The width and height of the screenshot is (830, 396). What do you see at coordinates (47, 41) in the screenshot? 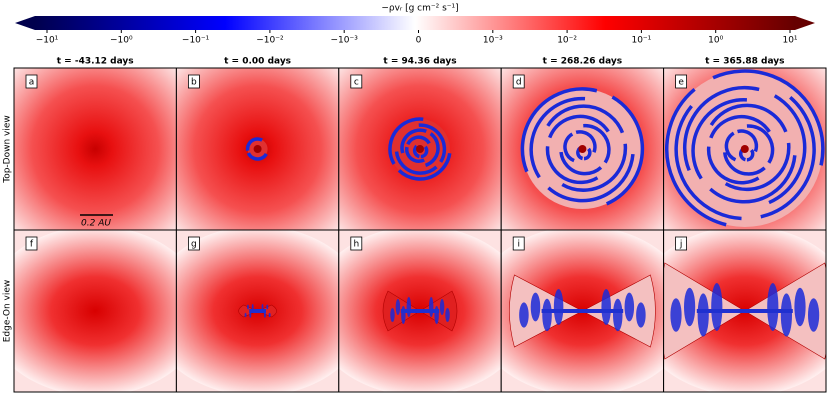
I see `colorbar-tick-label: −10¹` at bounding box center [47, 41].